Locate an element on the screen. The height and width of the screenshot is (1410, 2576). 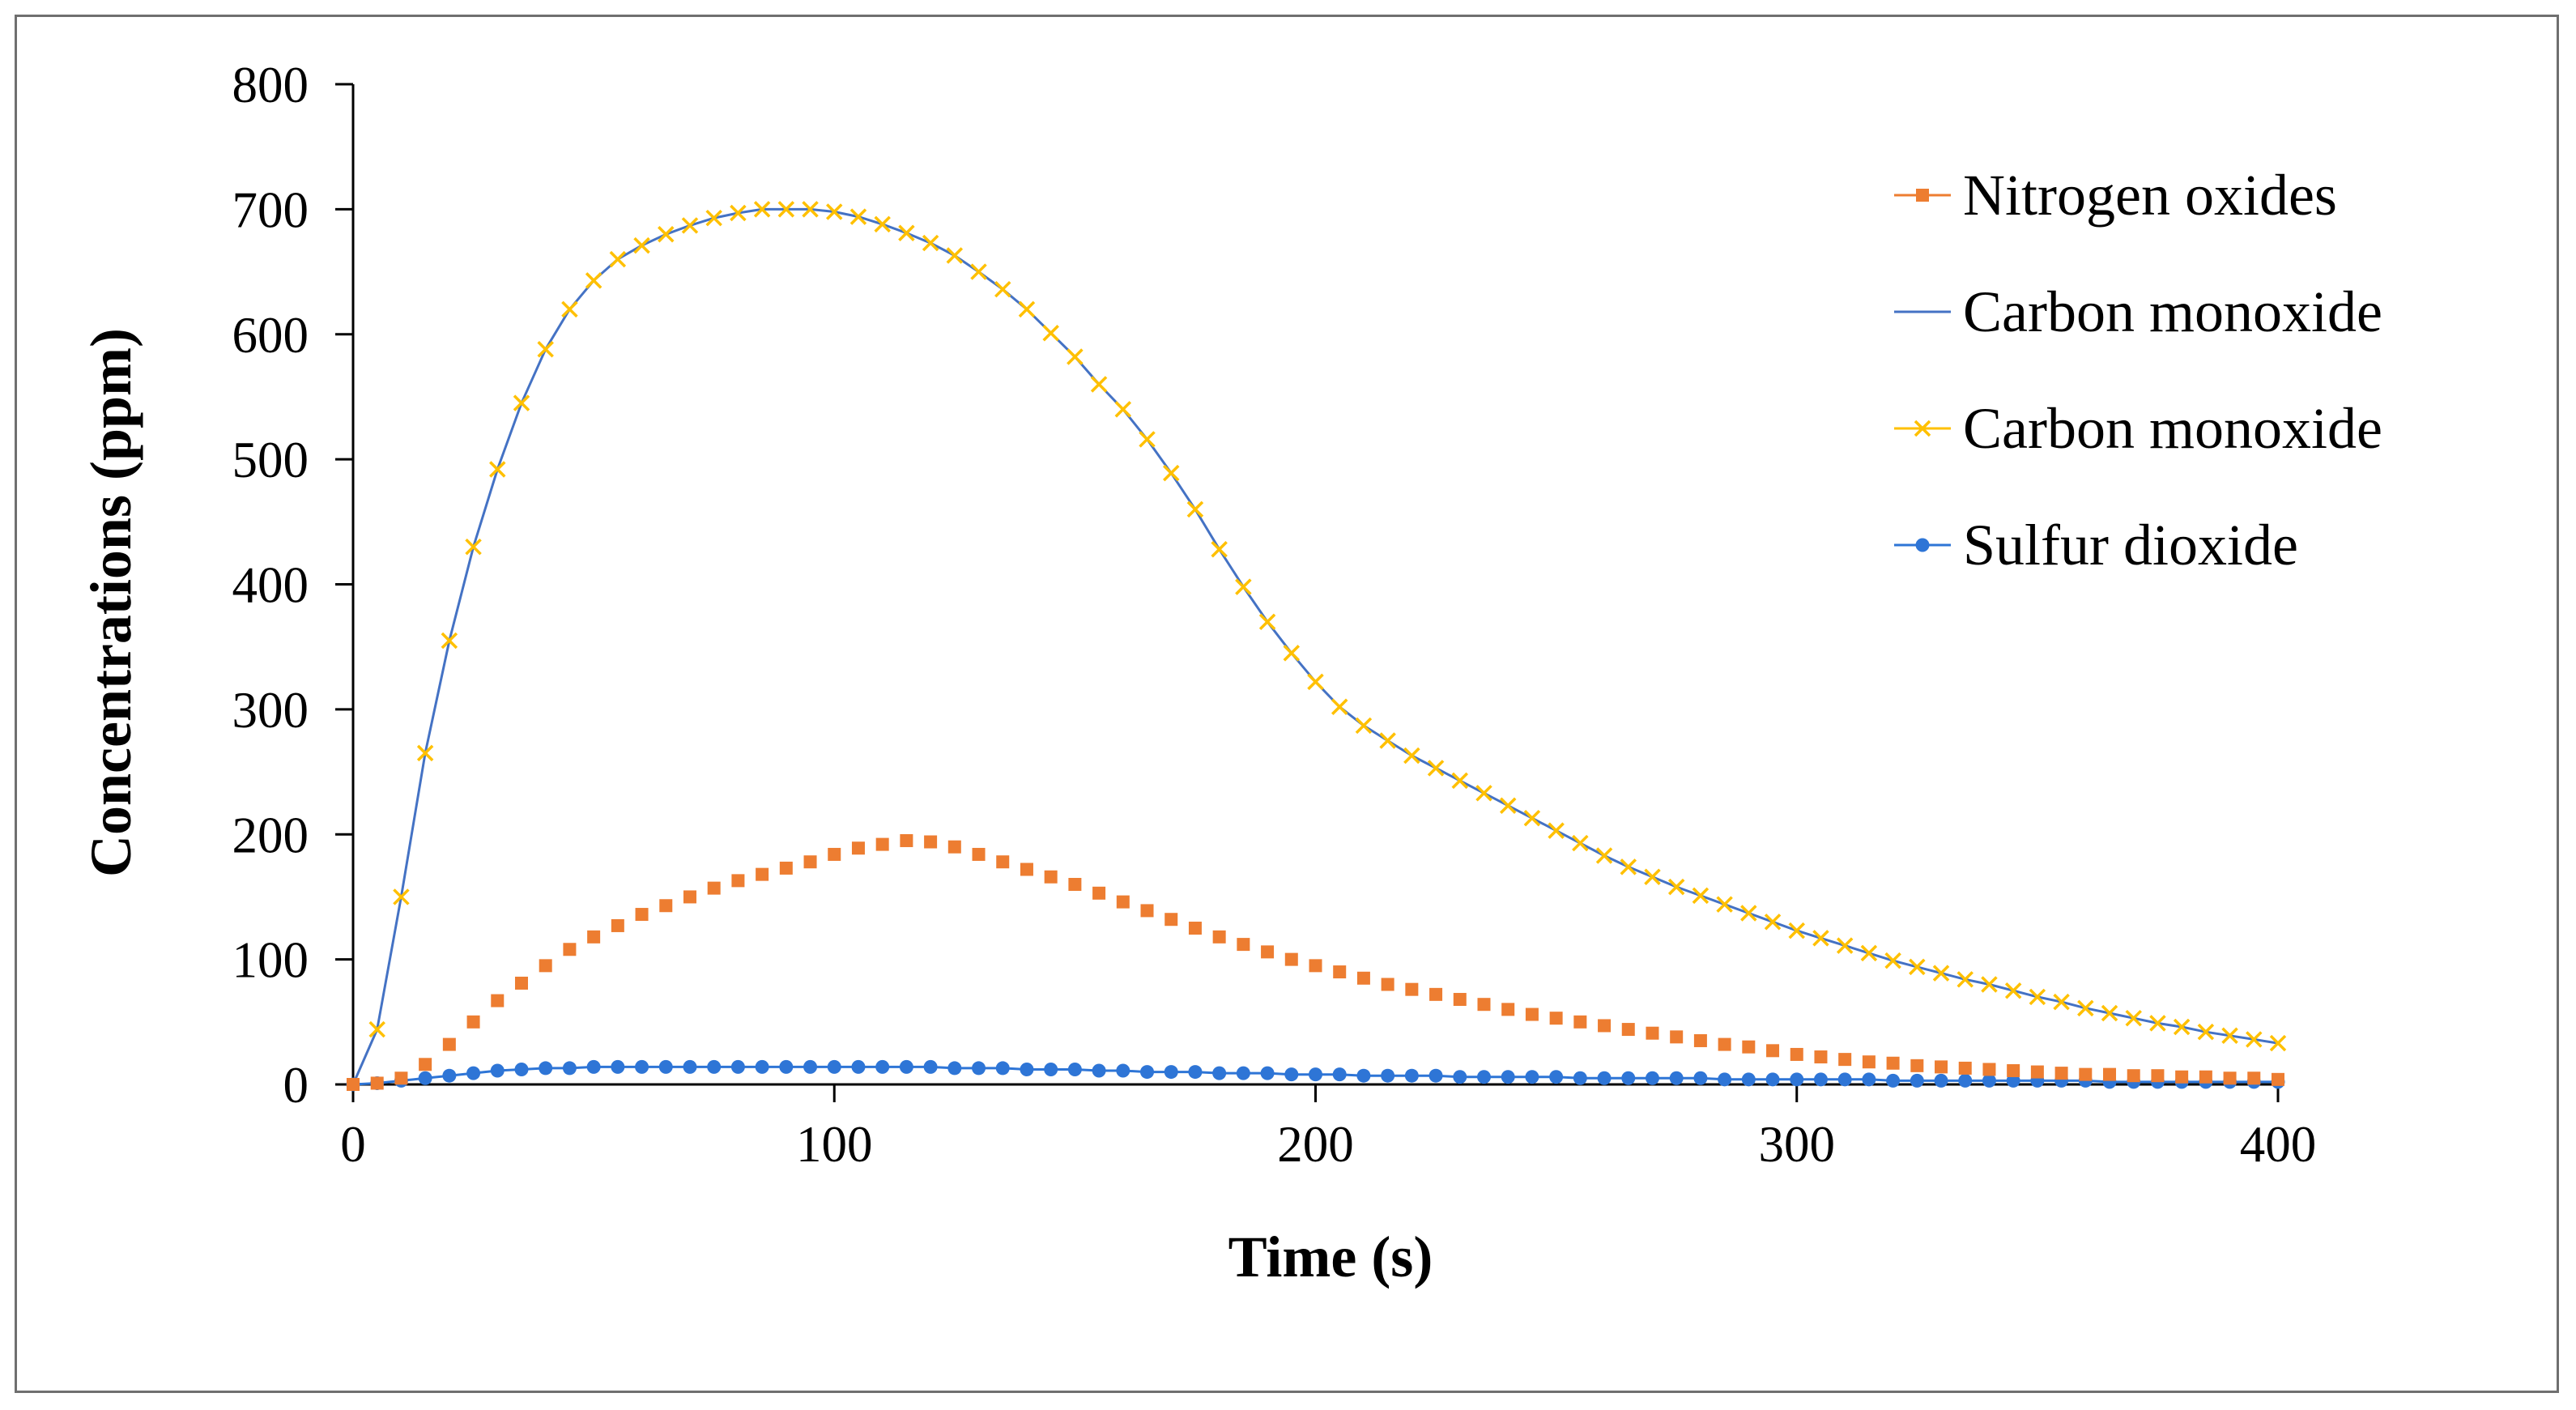
y-tick-label: 500 is located at coordinates (270, 460).